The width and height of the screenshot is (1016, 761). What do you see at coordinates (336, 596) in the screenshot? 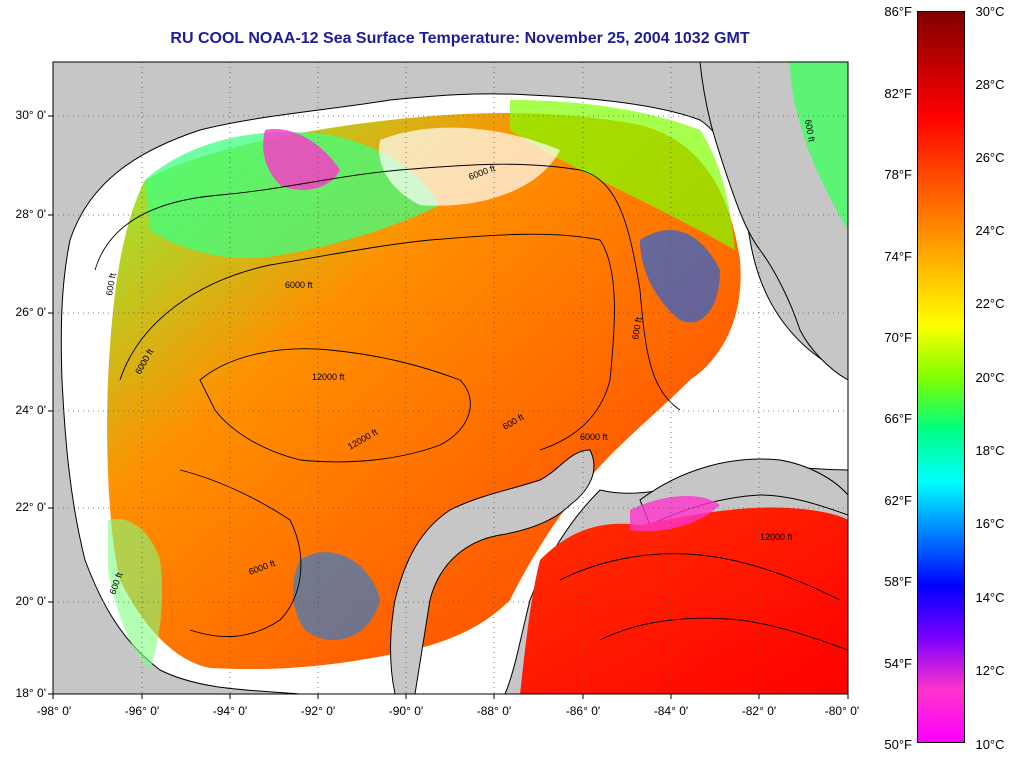
I see `sst-blue-patch-south` at bounding box center [336, 596].